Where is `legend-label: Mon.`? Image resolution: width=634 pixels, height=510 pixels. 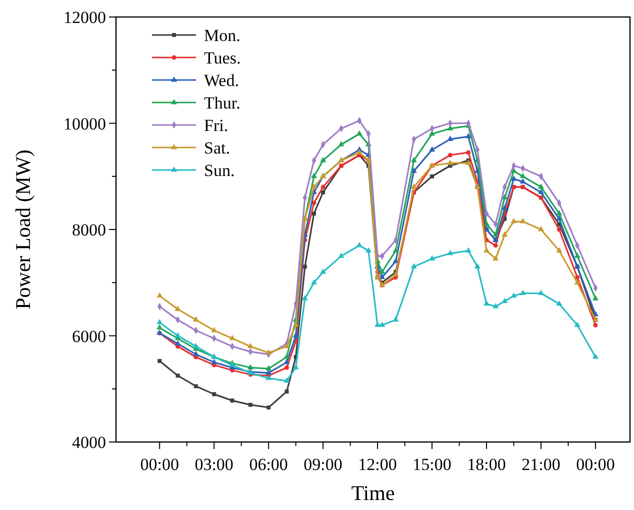
legend-label: Mon. is located at coordinates (222, 35).